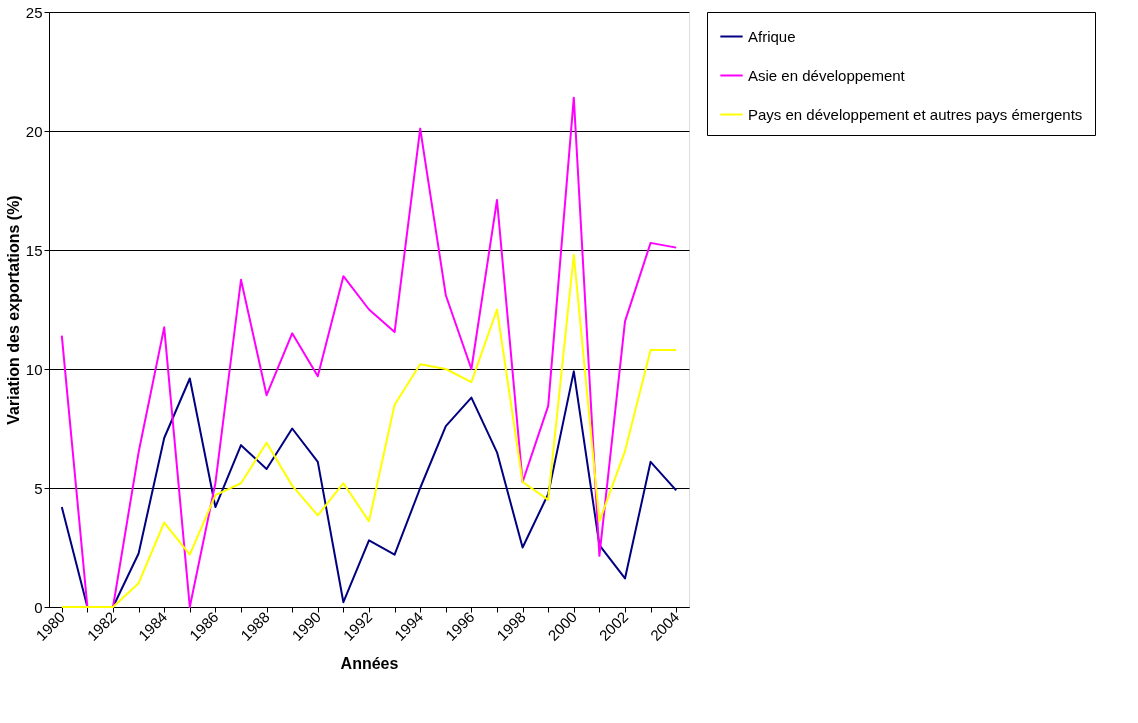  I want to click on y-tick-label: 0, so click(38, 607).